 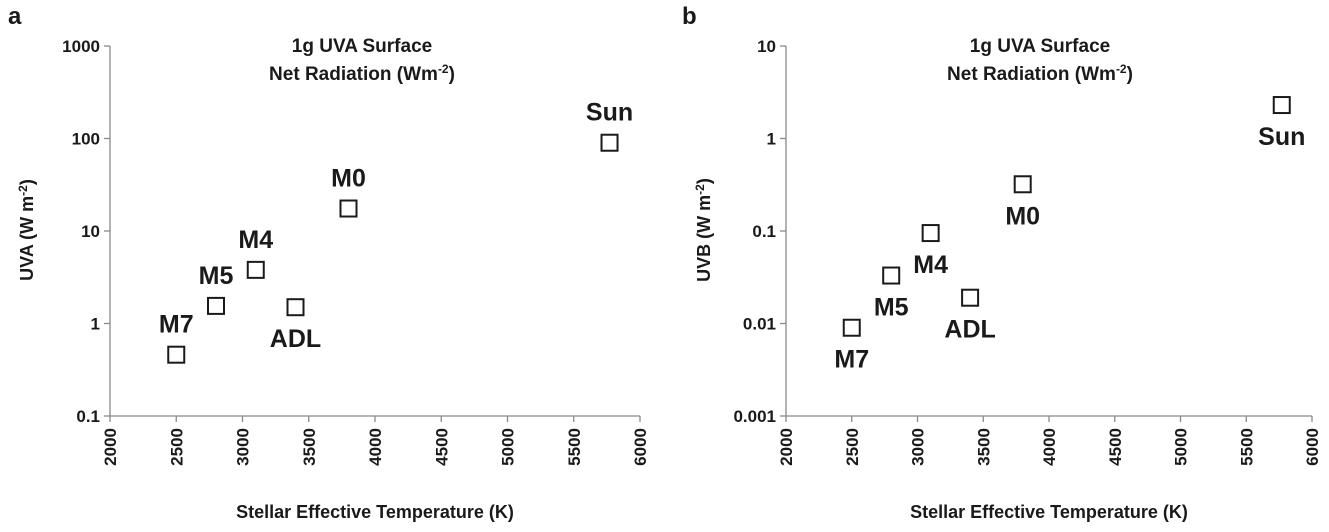 What do you see at coordinates (754, 416) in the screenshot?
I see `y-tick-label: 0.001` at bounding box center [754, 416].